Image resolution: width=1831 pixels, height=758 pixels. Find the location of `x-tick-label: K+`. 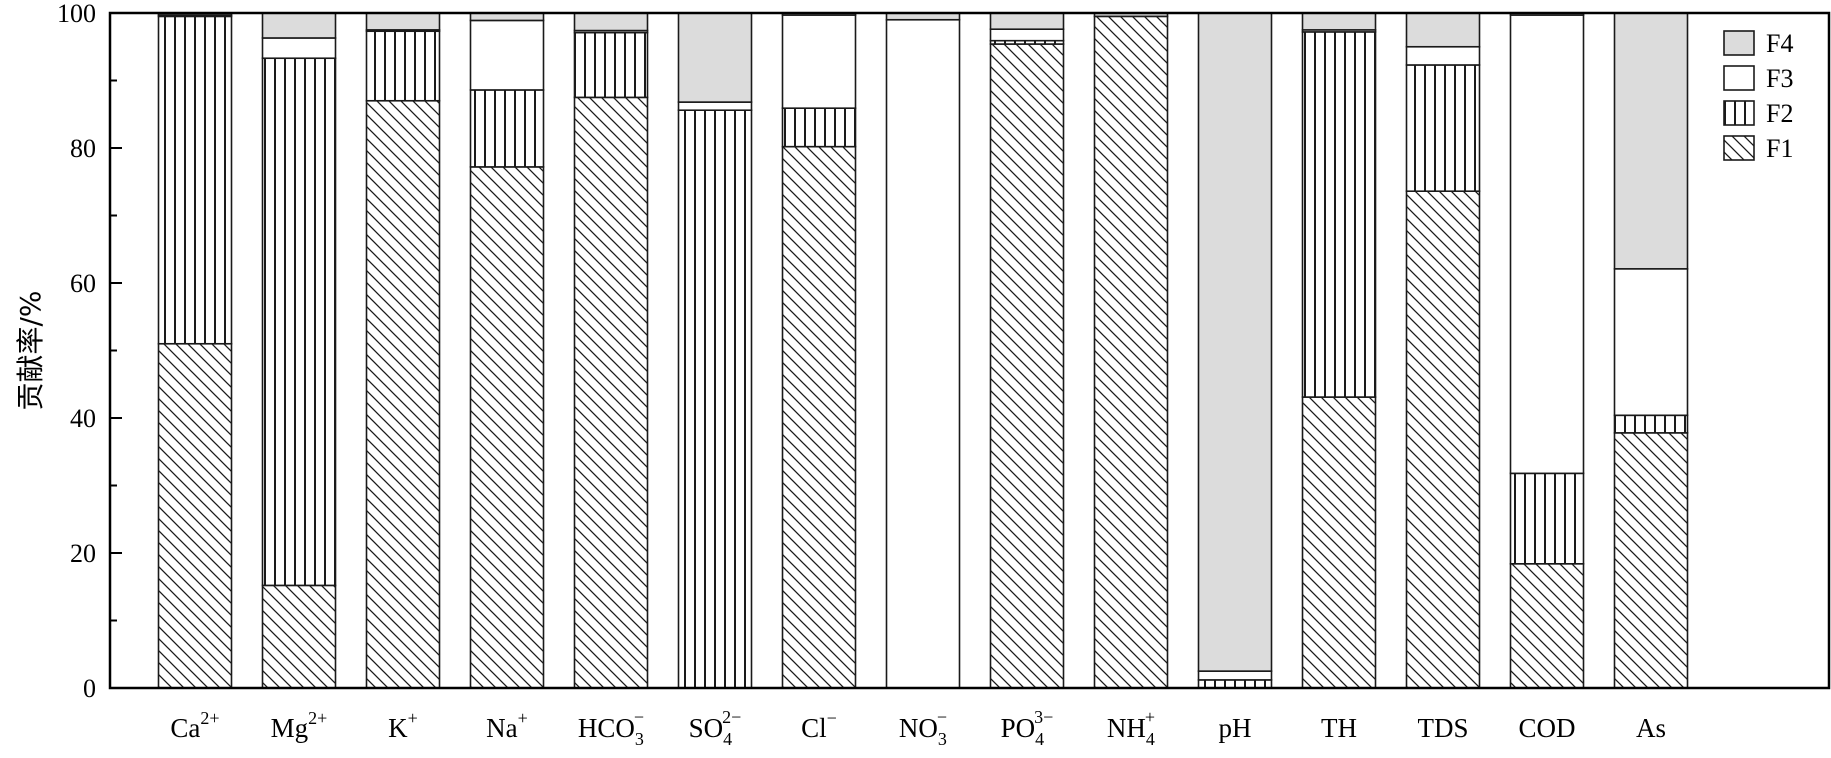

x-tick-label: K+ is located at coordinates (403, 725).